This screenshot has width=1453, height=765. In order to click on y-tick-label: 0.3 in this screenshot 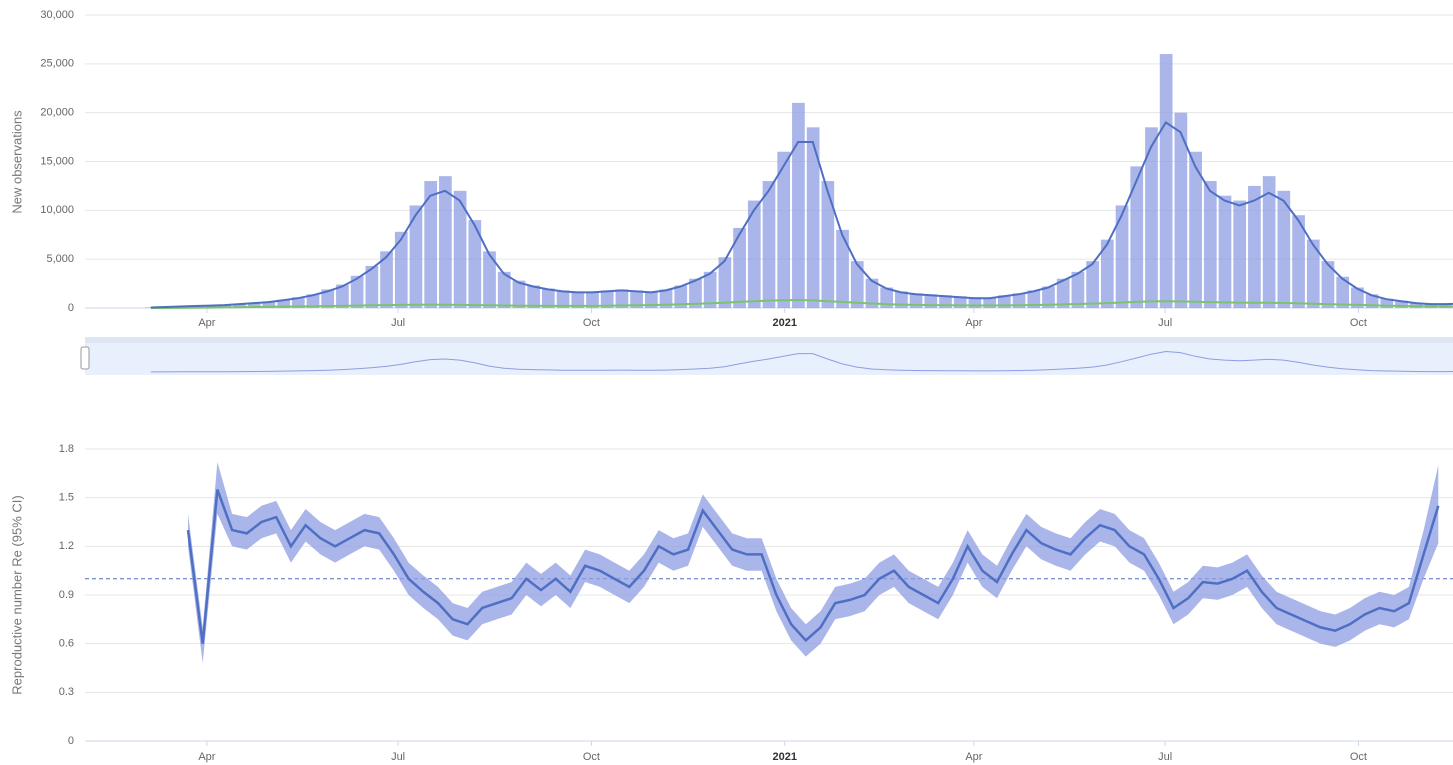, I will do `click(66, 692)`.